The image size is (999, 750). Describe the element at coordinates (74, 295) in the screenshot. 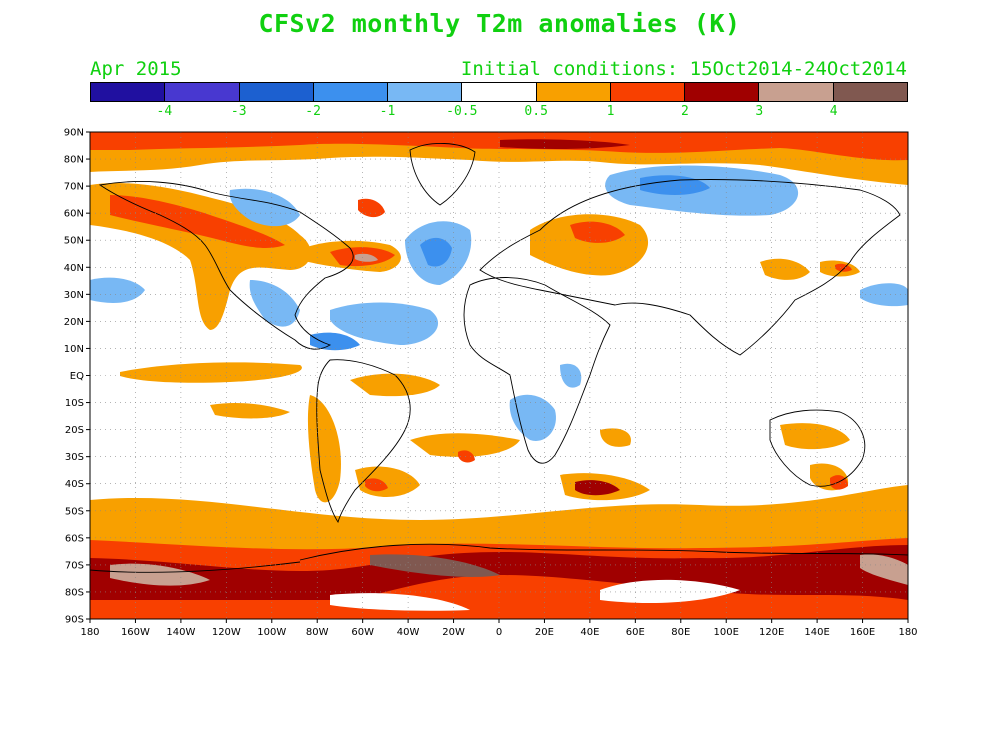

I see `lat-label: 30N` at that location.